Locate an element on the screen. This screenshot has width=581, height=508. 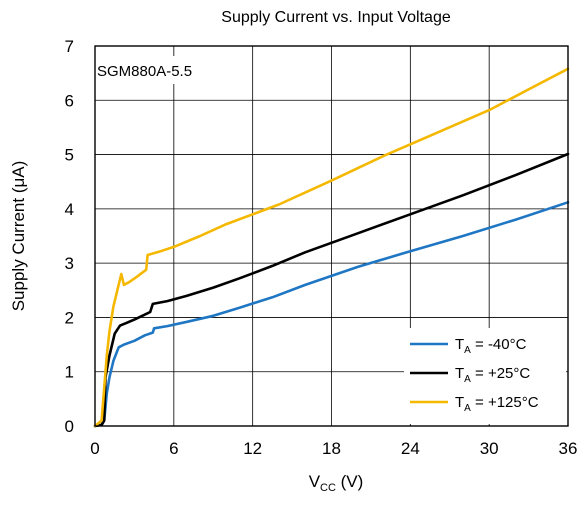
y-tick-label: 2 is located at coordinates (69, 317).